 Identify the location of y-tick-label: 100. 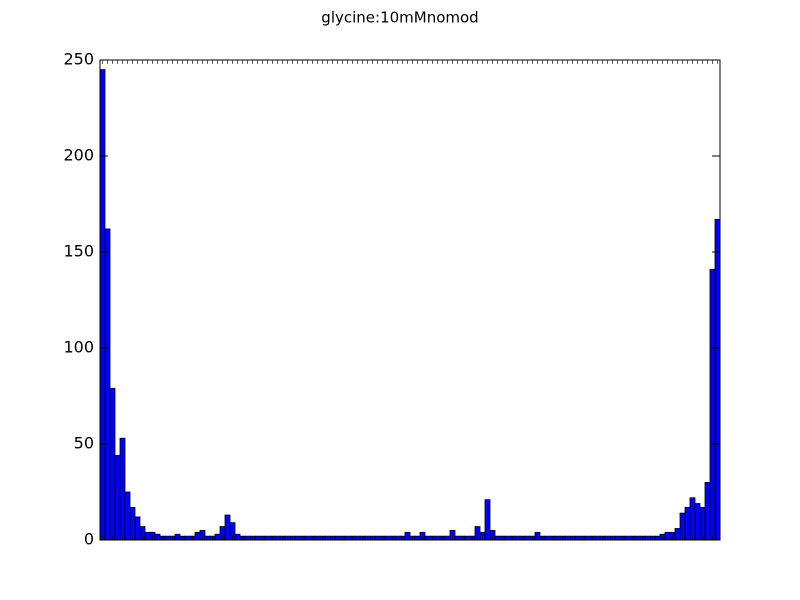
(78, 347).